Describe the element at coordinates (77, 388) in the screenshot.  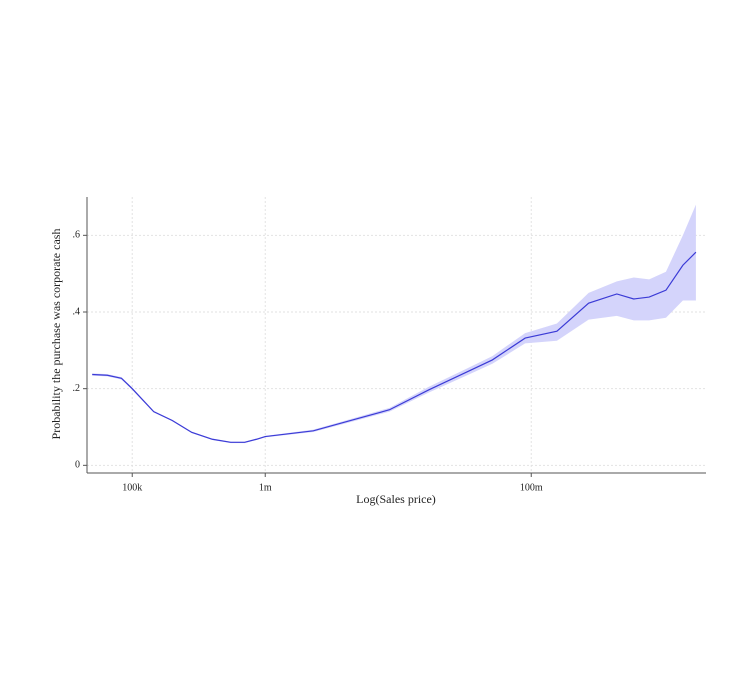
I see `y-tick-label: .2` at that location.